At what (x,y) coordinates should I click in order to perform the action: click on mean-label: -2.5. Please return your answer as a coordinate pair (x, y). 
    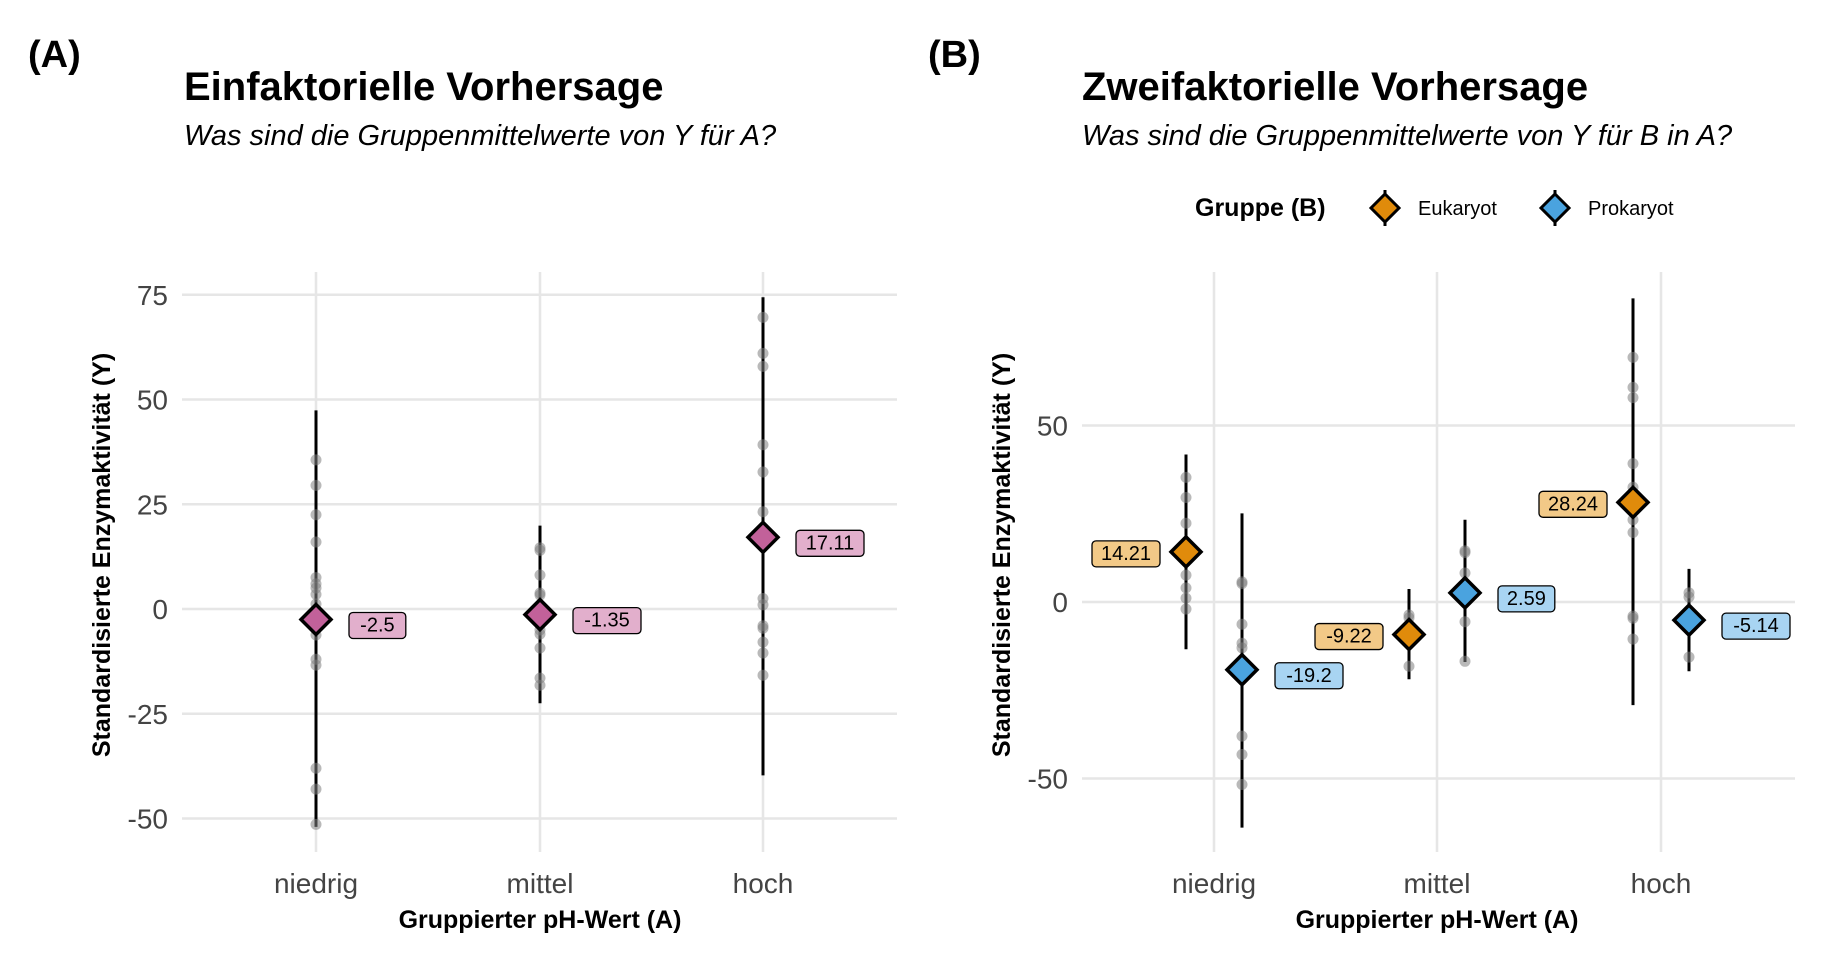
    Looking at the image, I should click on (377, 625).